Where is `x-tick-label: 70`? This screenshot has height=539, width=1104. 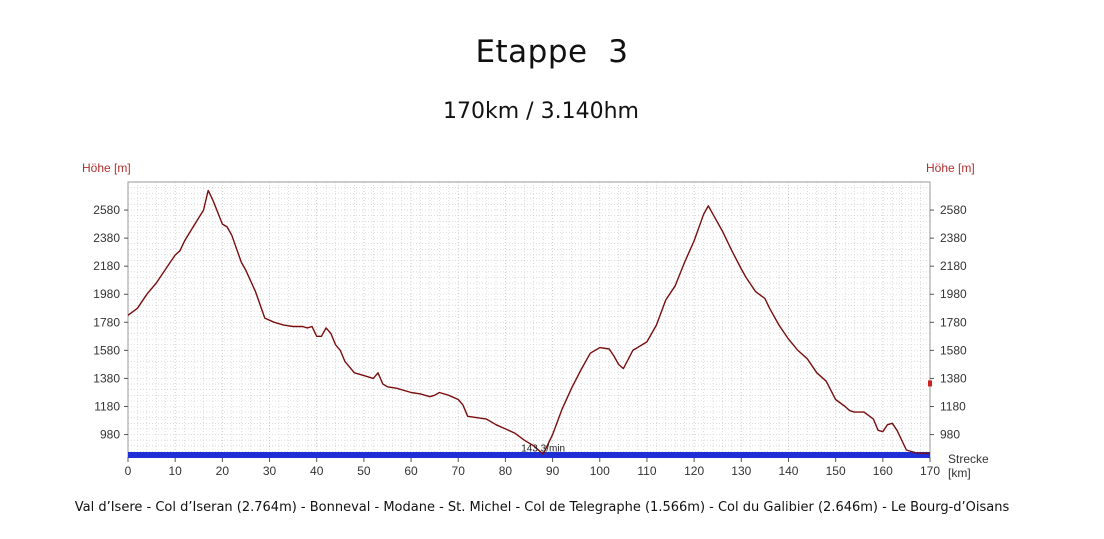 x-tick-label: 70 is located at coordinates (459, 471).